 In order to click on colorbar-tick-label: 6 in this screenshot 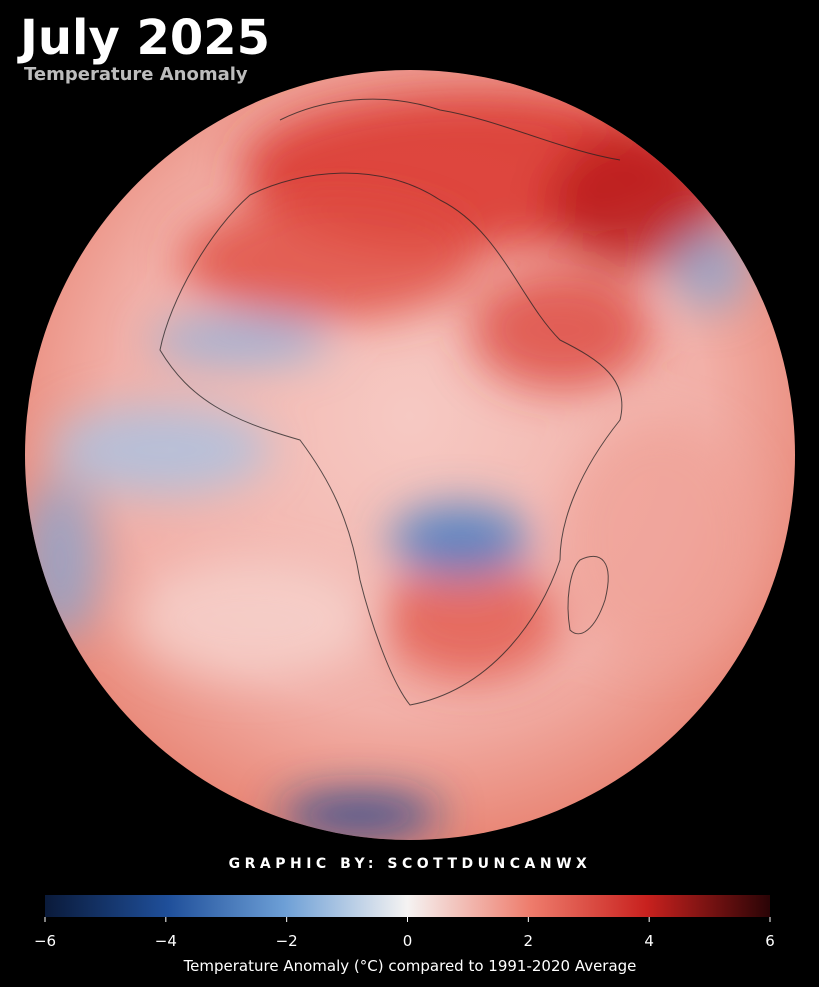, I will do `click(770, 941)`.